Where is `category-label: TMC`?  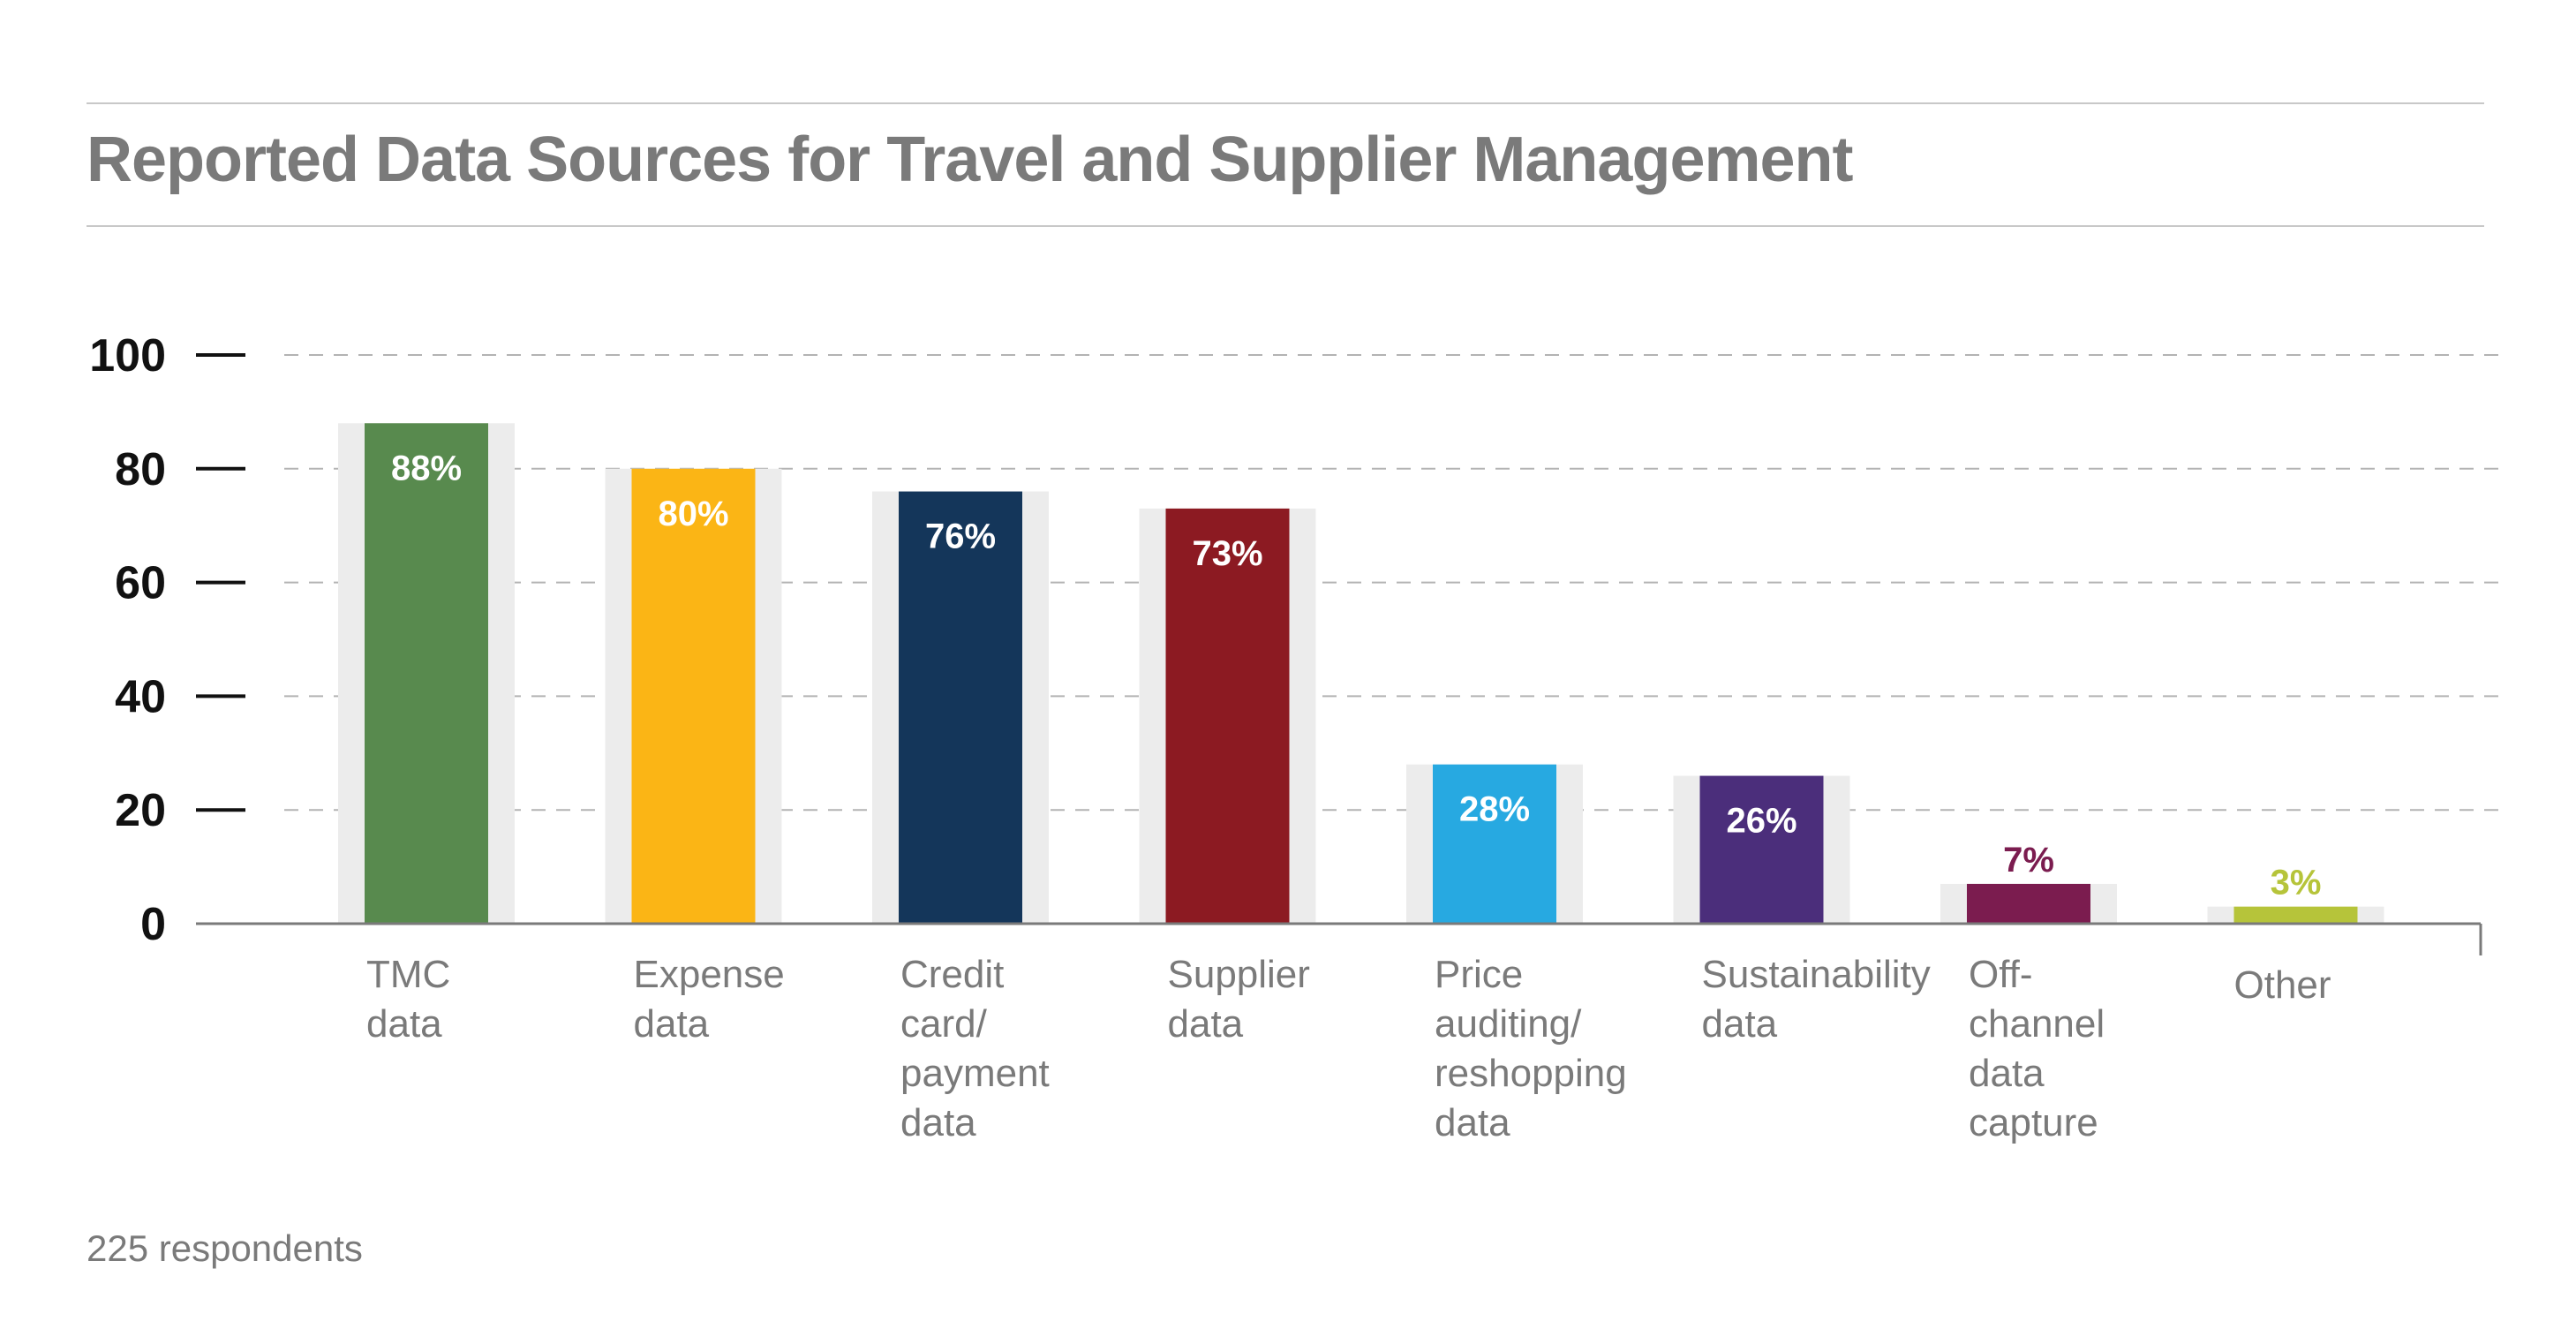
category-label: TMC is located at coordinates (408, 974).